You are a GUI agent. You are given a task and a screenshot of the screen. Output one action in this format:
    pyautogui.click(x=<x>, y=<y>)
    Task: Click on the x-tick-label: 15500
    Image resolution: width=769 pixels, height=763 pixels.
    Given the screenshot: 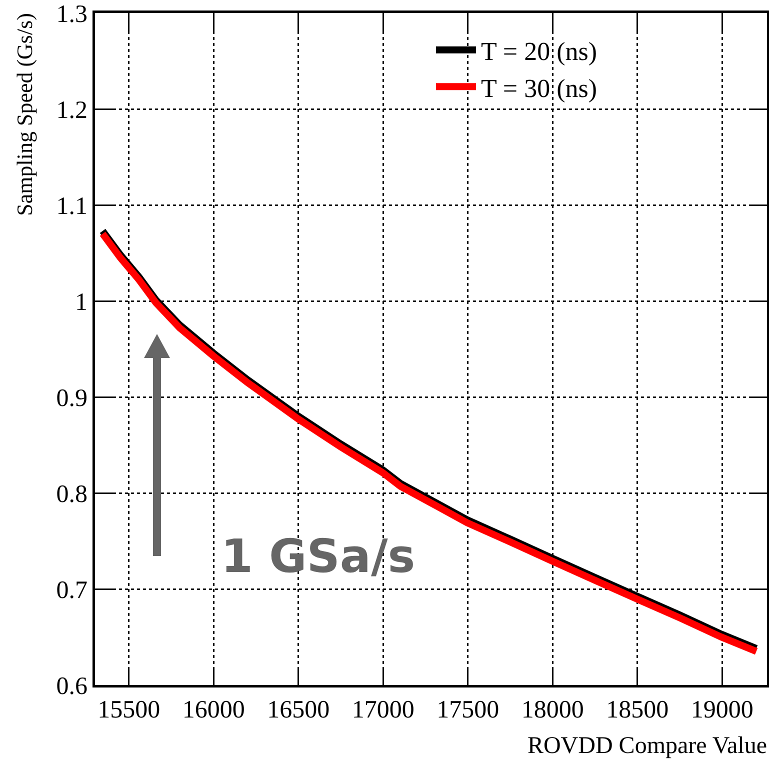 What is the action you would take?
    pyautogui.click(x=129, y=710)
    